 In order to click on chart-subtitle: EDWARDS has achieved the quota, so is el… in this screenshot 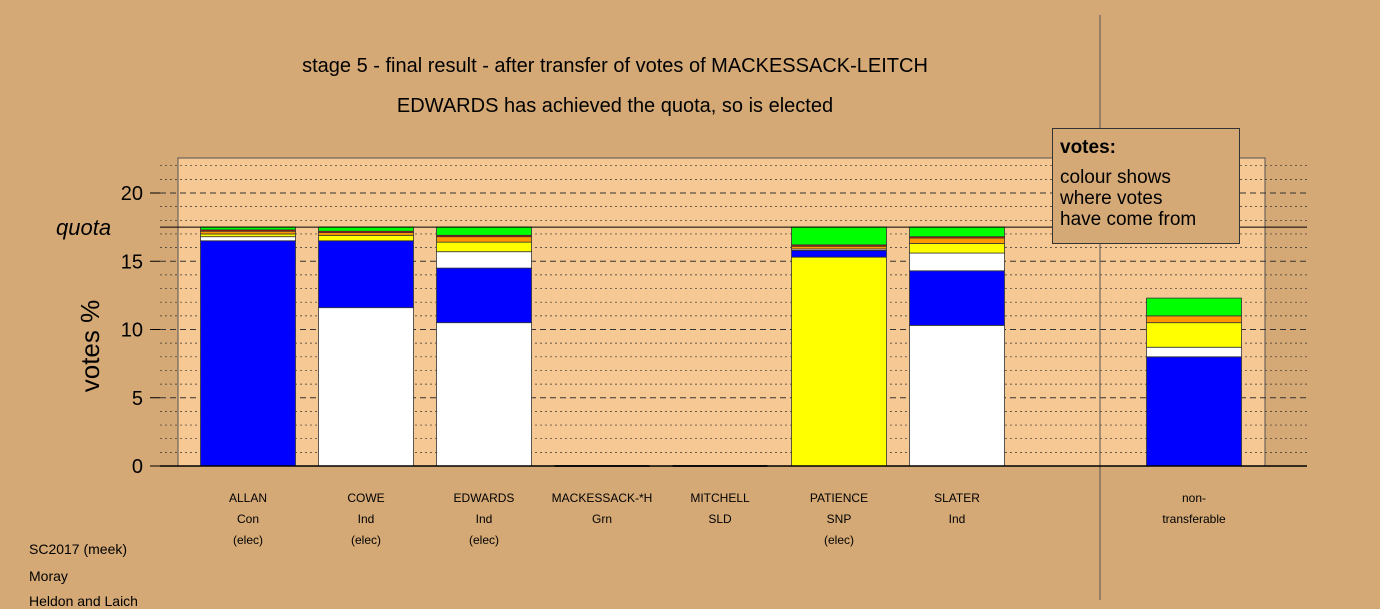, I will do `click(615, 106)`.